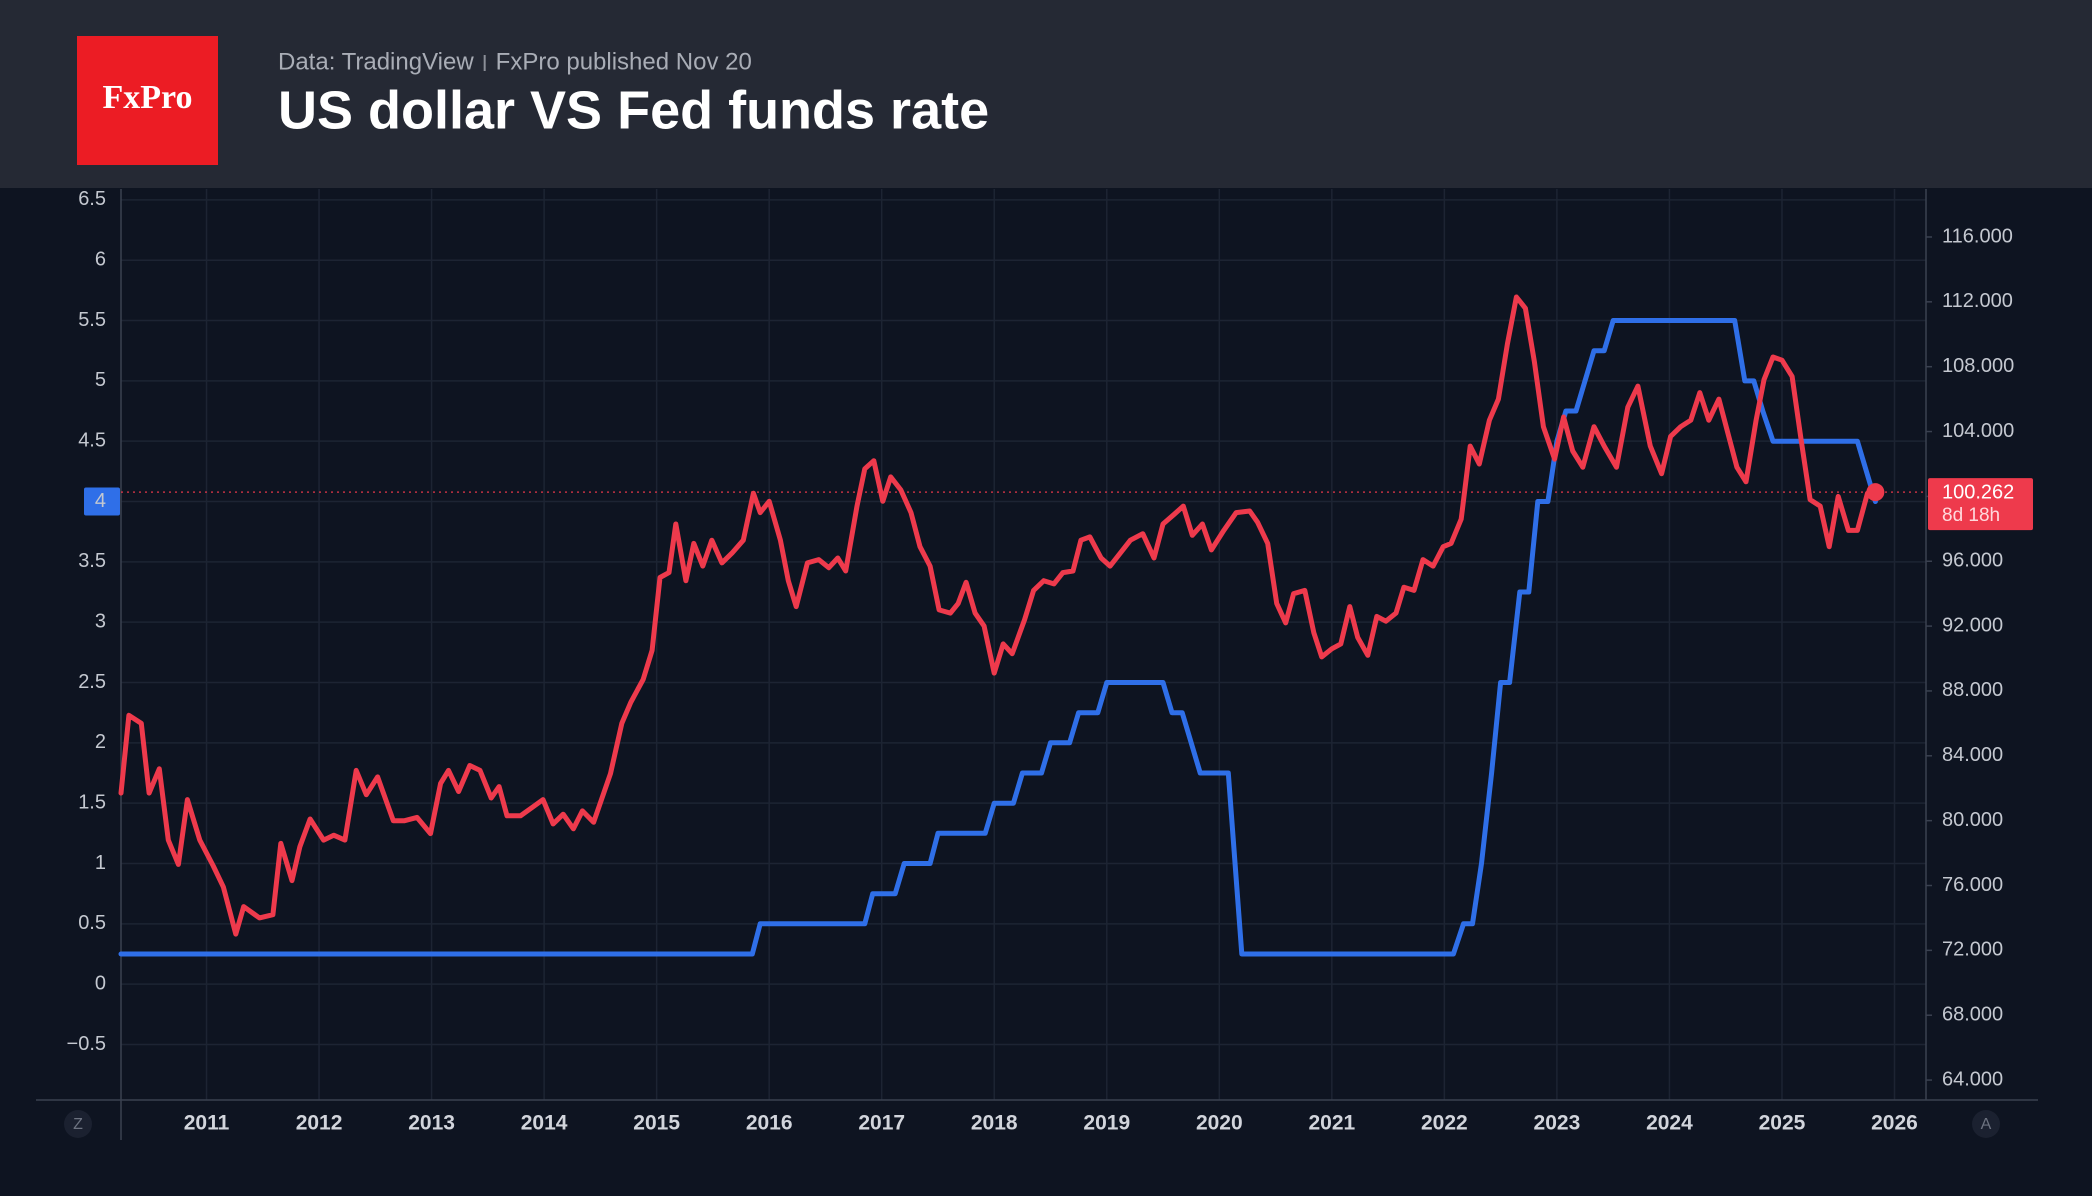 The height and width of the screenshot is (1196, 2092). What do you see at coordinates (100, 259) in the screenshot?
I see `y-tick-label: 6` at bounding box center [100, 259].